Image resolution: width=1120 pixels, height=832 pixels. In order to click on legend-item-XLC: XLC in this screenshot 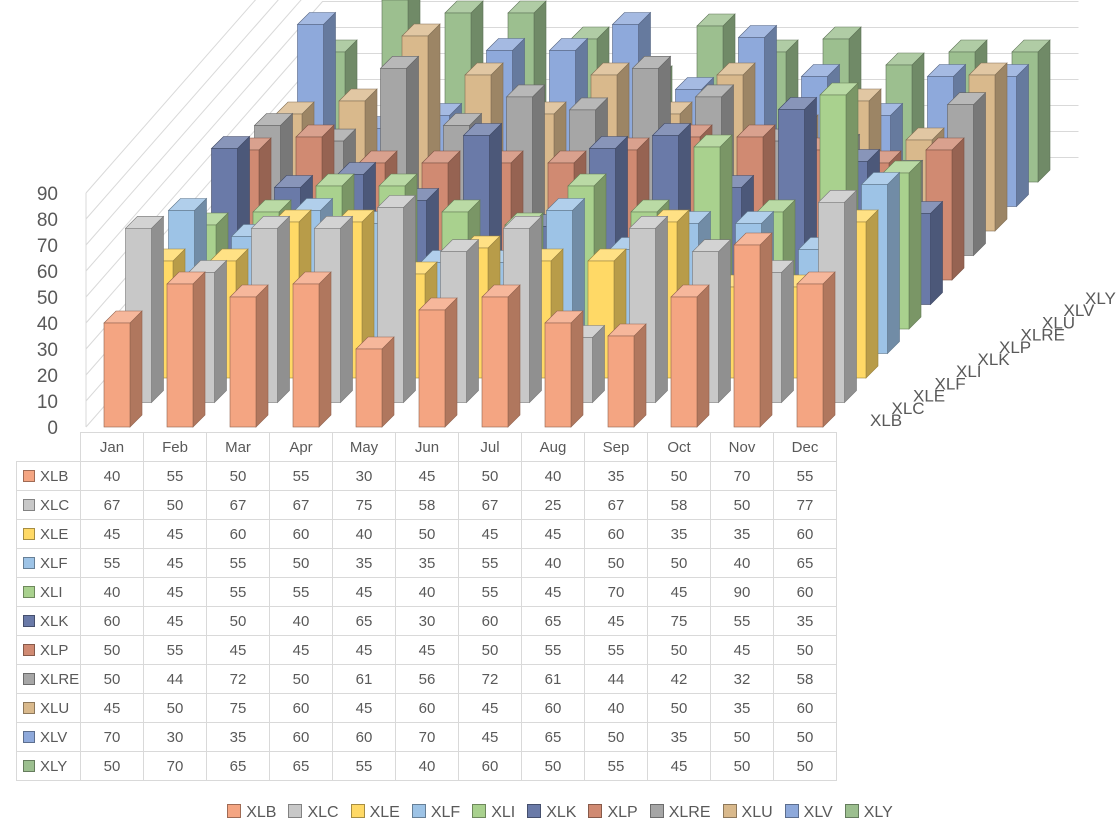, I will do `click(313, 813)`.